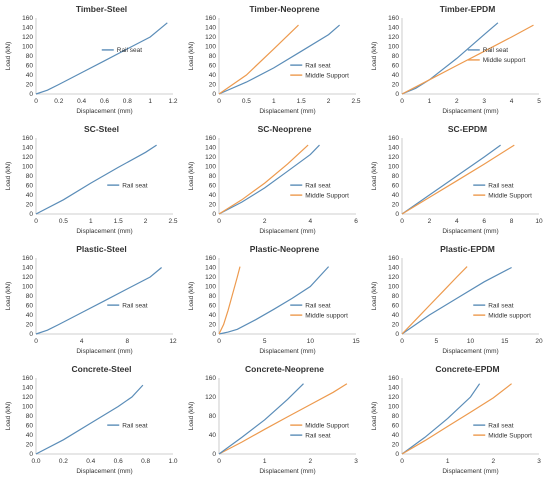 This screenshot has height=478, width=550. What do you see at coordinates (90, 461) in the screenshot?
I see `x-tick-label: 0.4` at bounding box center [90, 461].